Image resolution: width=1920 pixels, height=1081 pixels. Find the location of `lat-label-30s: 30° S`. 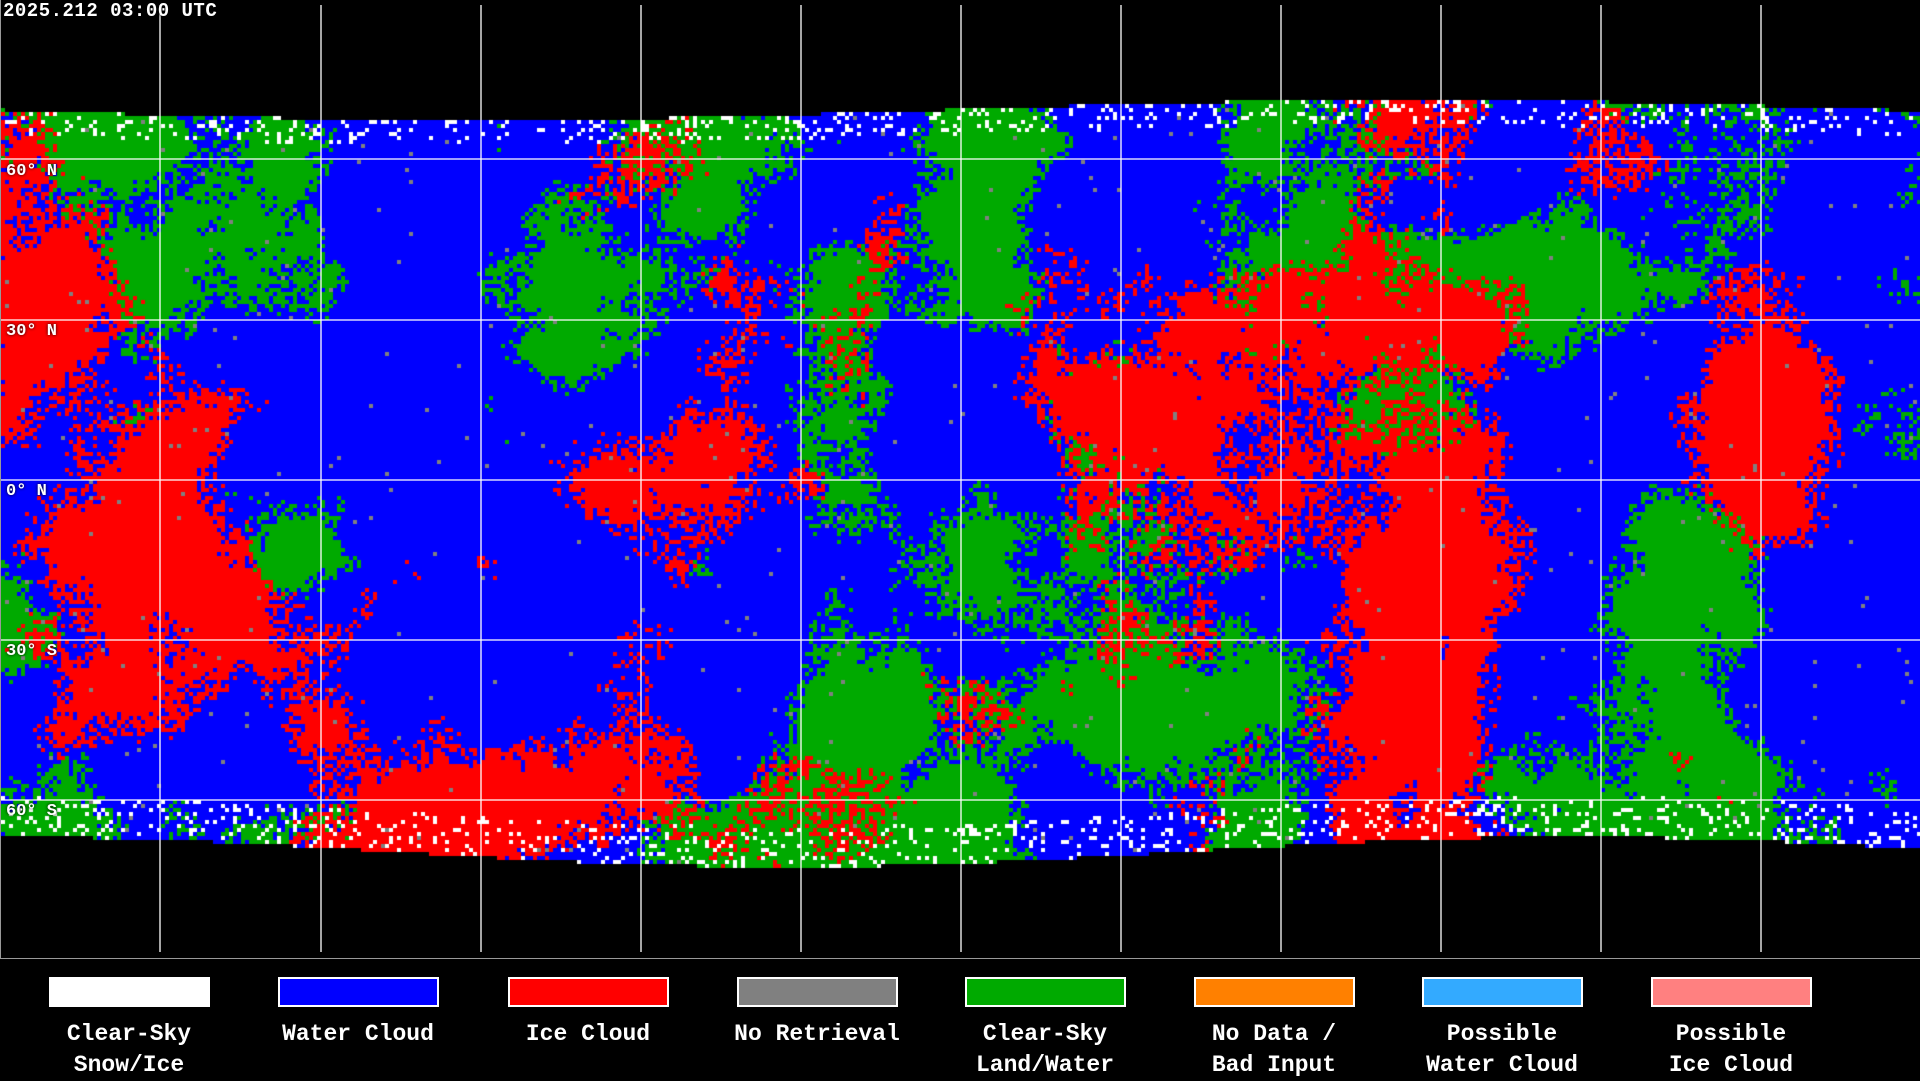

lat-label-30s: 30° S is located at coordinates (32, 651).